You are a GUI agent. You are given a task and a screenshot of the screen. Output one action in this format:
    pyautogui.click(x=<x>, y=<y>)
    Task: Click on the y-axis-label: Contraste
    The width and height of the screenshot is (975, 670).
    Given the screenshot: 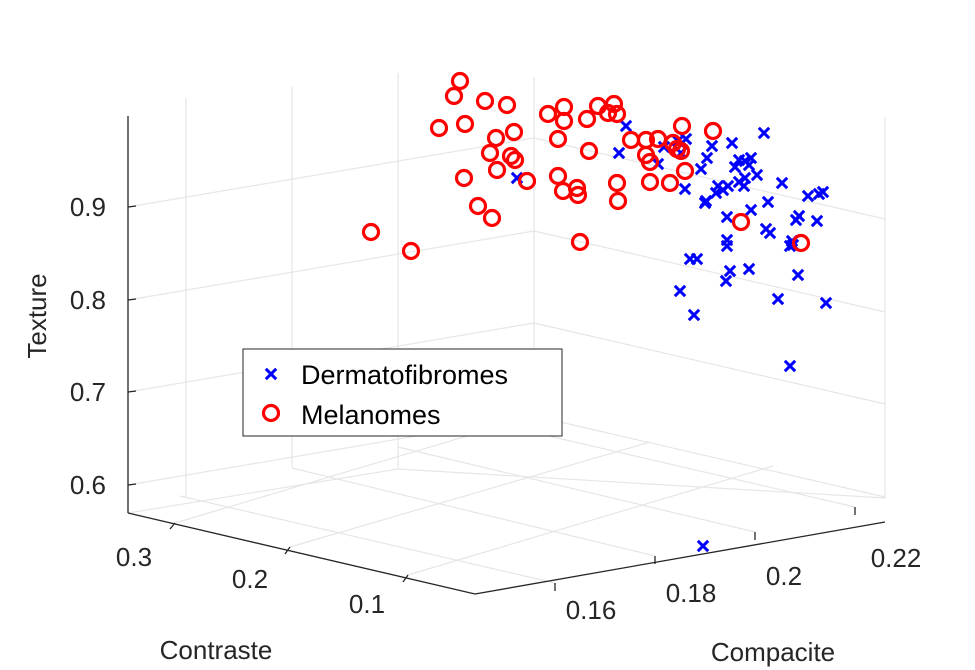 What is the action you would take?
    pyautogui.click(x=216, y=650)
    